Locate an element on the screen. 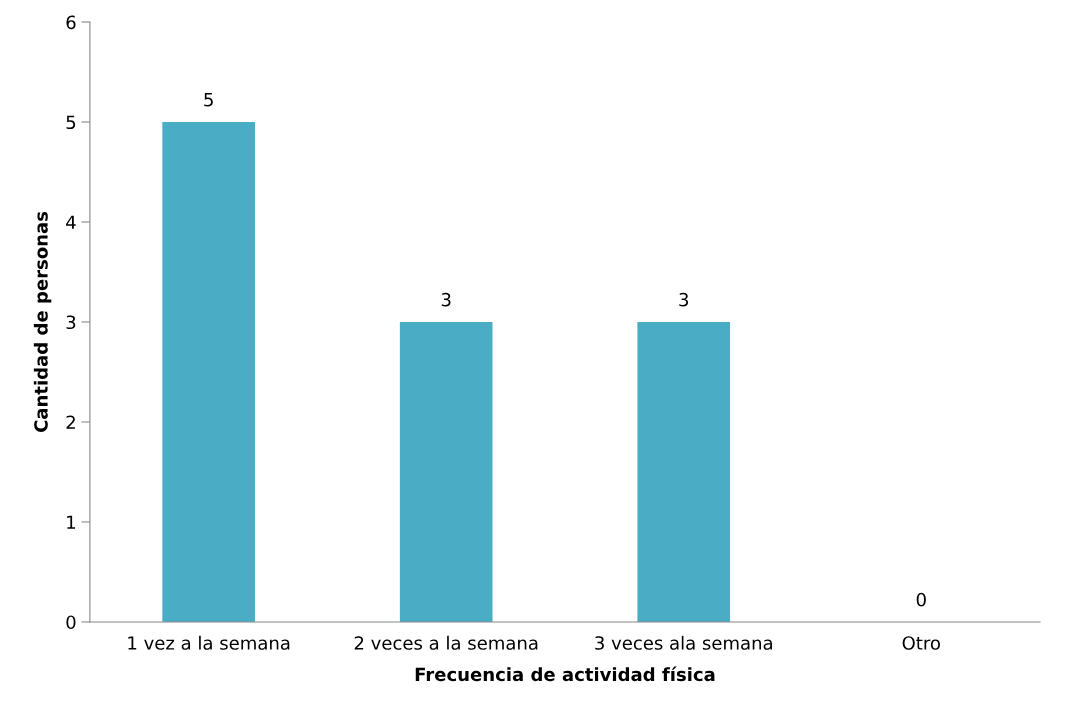 The width and height of the screenshot is (1070, 710). y-tick-label: 2 is located at coordinates (70, 422).